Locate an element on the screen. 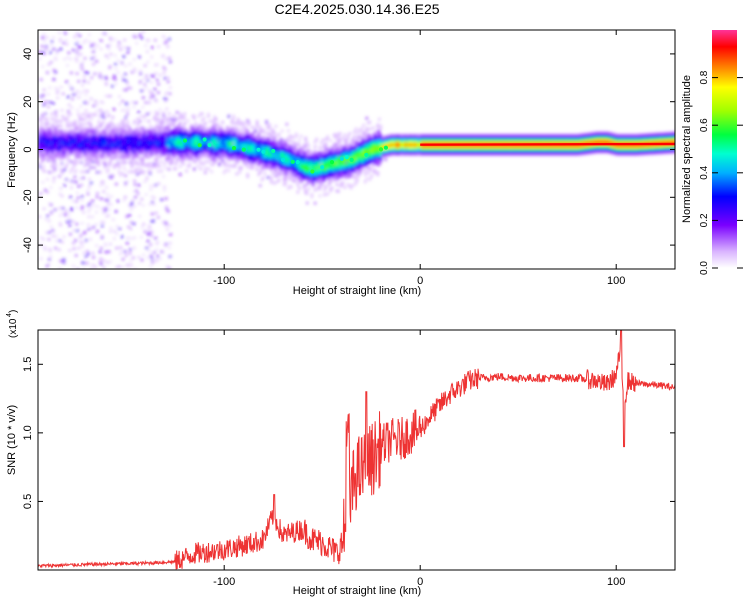 This screenshot has width=750, height=600. spectrum-scatter-cell is located at coordinates (321, 164).